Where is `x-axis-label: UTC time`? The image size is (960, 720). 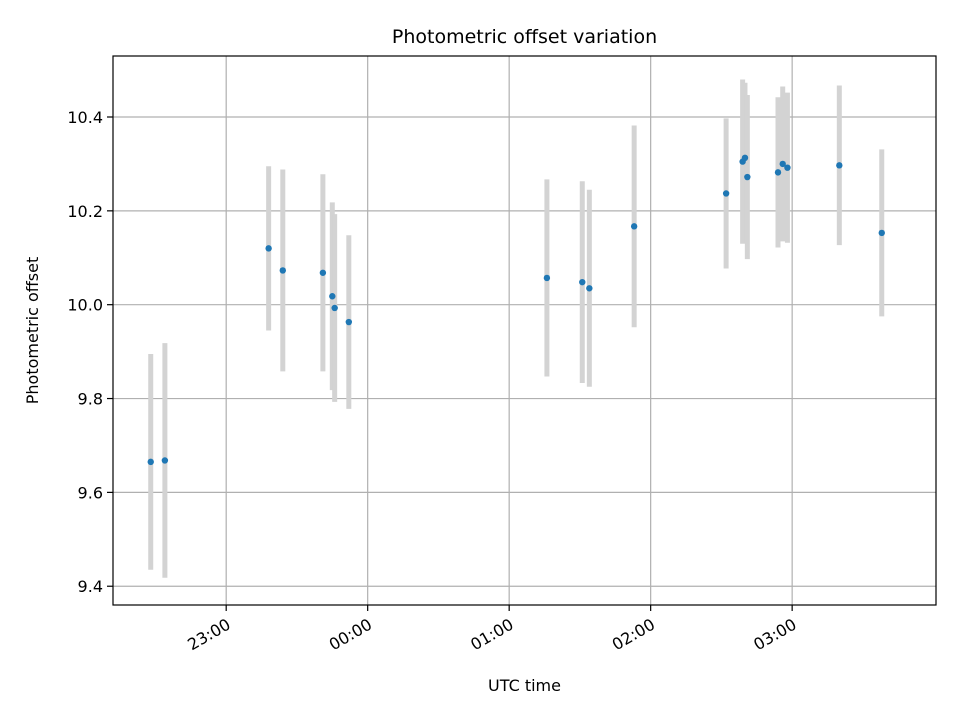 x-axis-label: UTC time is located at coordinates (524, 685).